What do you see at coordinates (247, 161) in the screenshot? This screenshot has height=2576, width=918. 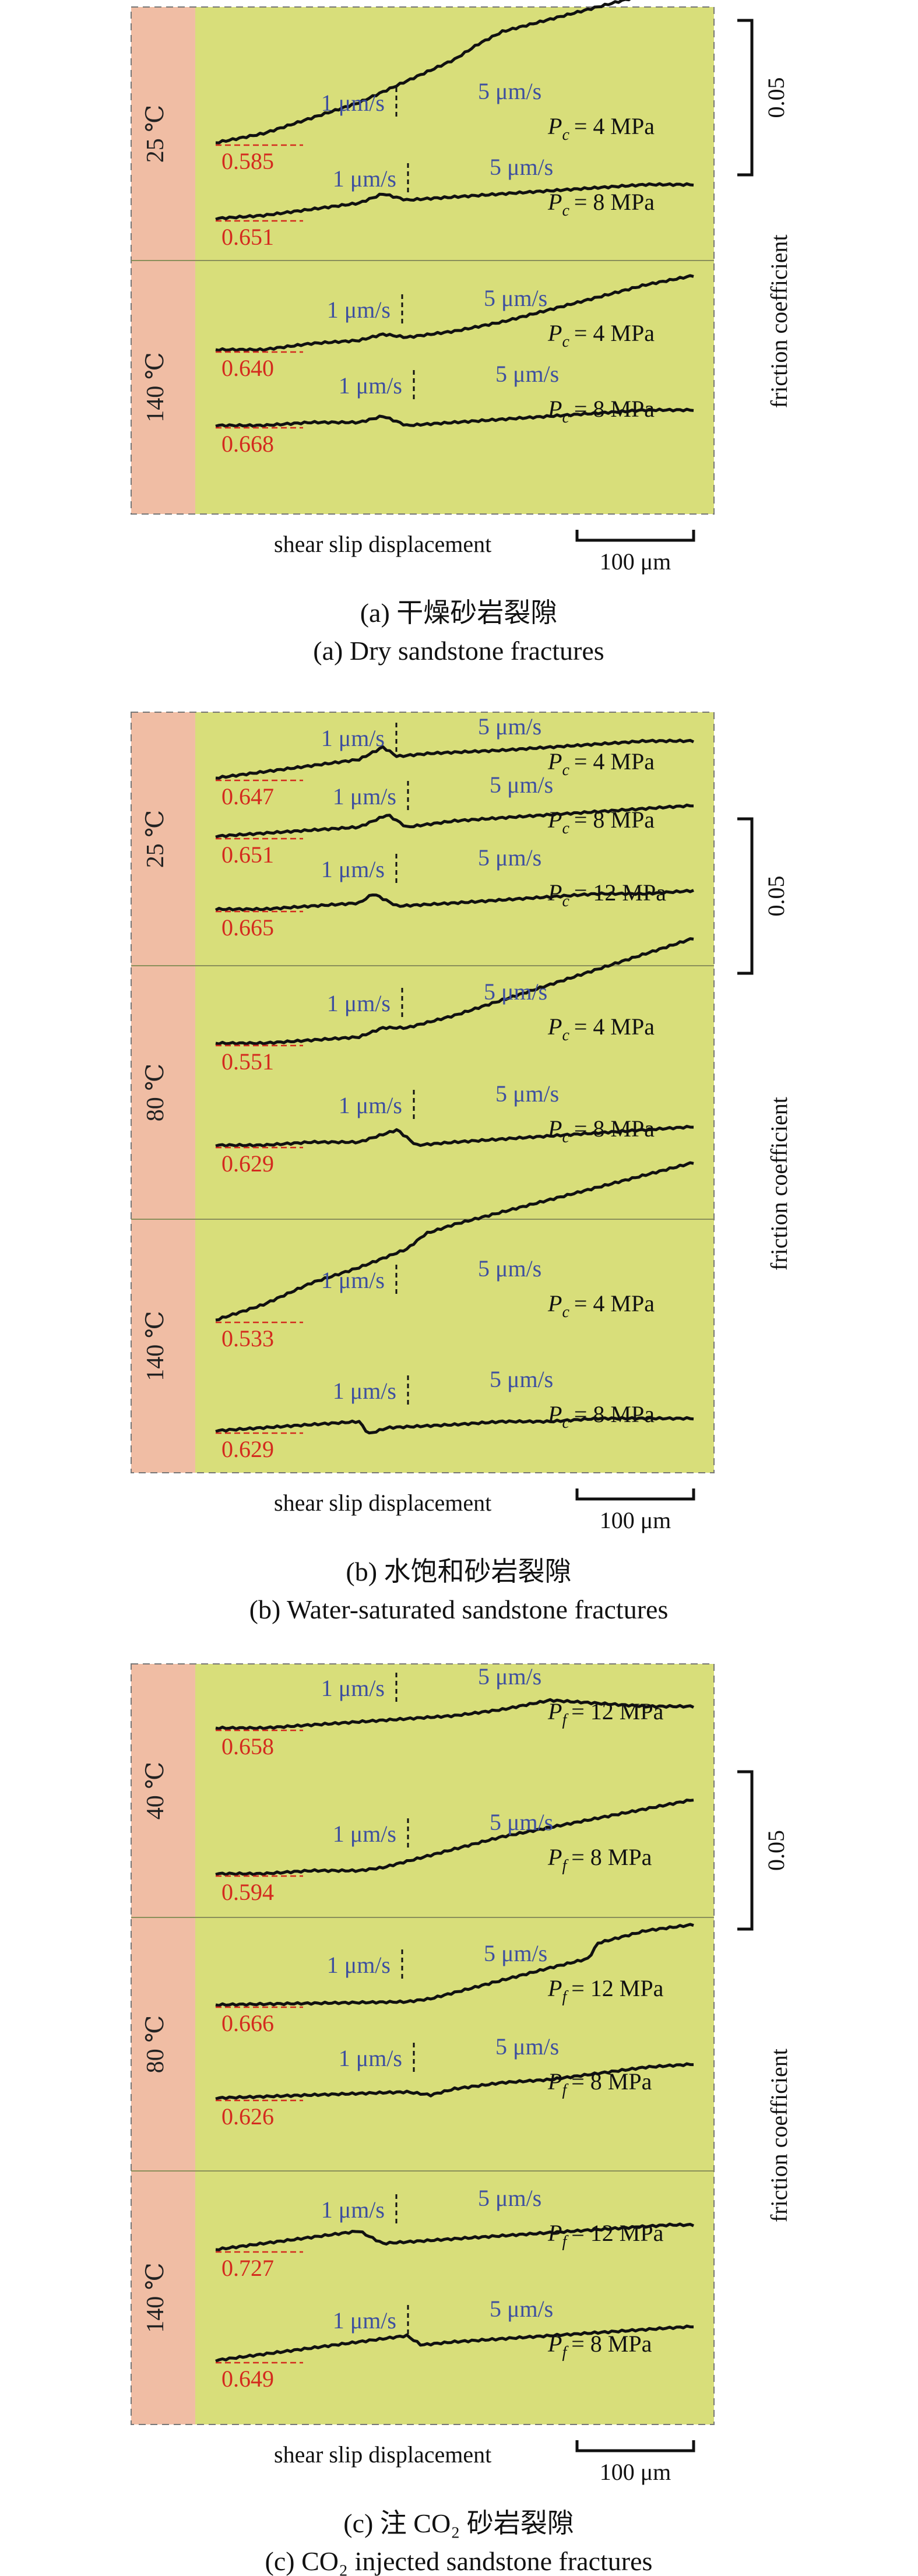 I see `initial-value: 0.585` at bounding box center [247, 161].